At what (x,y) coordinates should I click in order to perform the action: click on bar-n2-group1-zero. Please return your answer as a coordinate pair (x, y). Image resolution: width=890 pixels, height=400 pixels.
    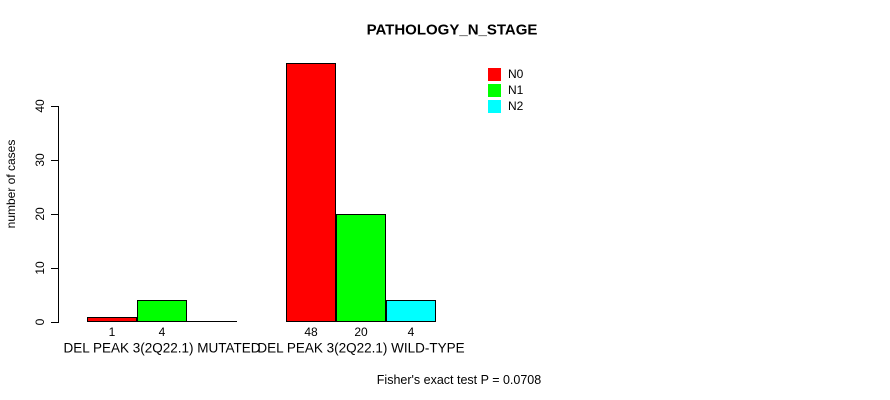
    Looking at the image, I should click on (212, 321).